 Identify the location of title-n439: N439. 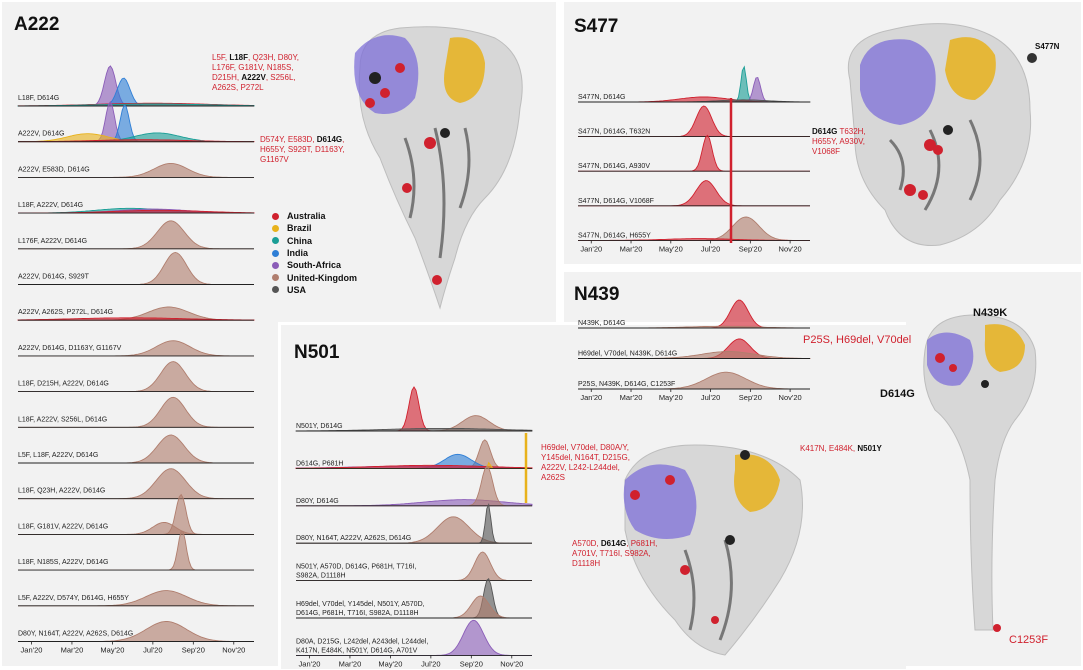
(597, 294).